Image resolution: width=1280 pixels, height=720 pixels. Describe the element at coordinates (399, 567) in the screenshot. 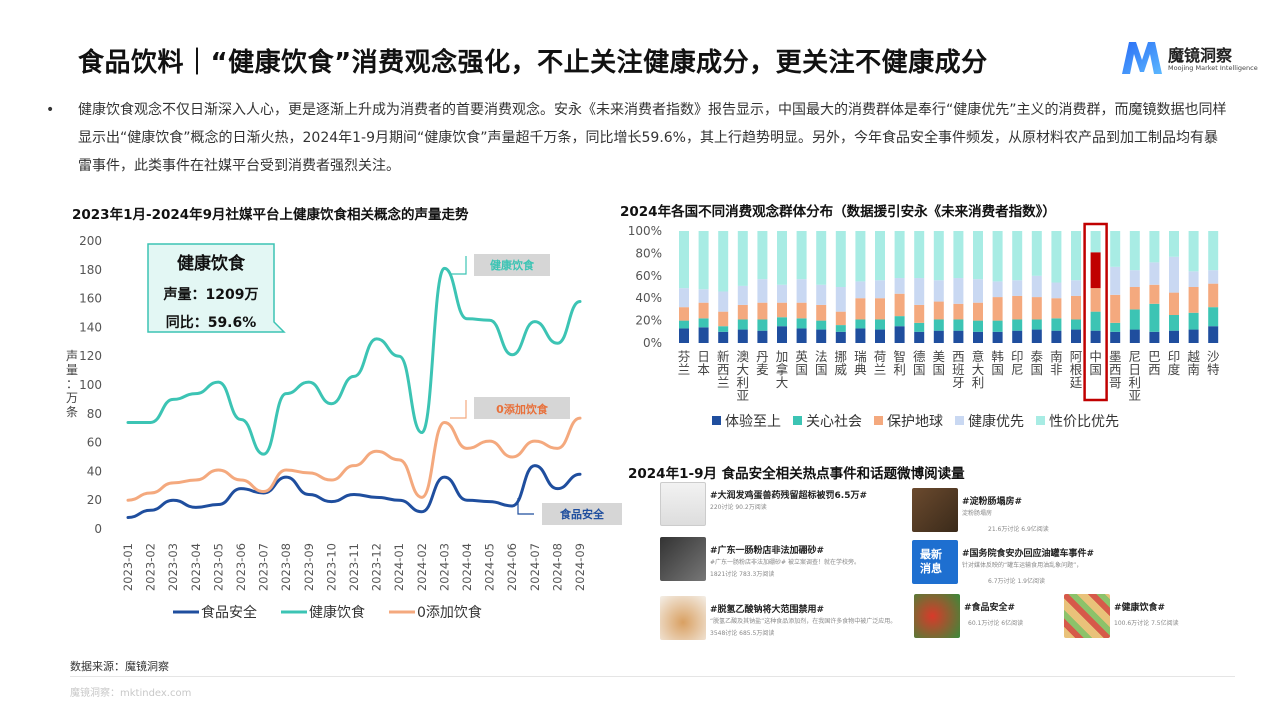

I see `x-tick-label: 2024-01` at that location.